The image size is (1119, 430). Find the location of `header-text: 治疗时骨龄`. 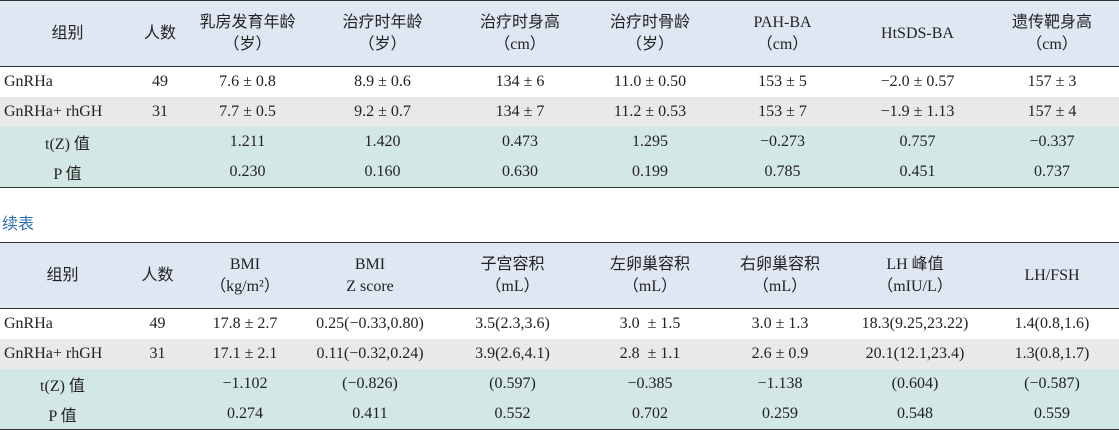

header-text: 治疗时骨龄 is located at coordinates (649, 22).